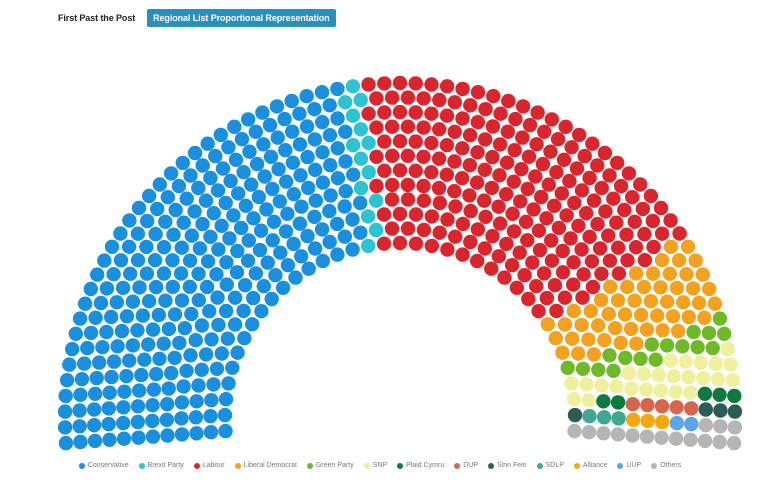  What do you see at coordinates (97, 18) in the screenshot?
I see `tab-first-past-the-post: First Past the Post` at bounding box center [97, 18].